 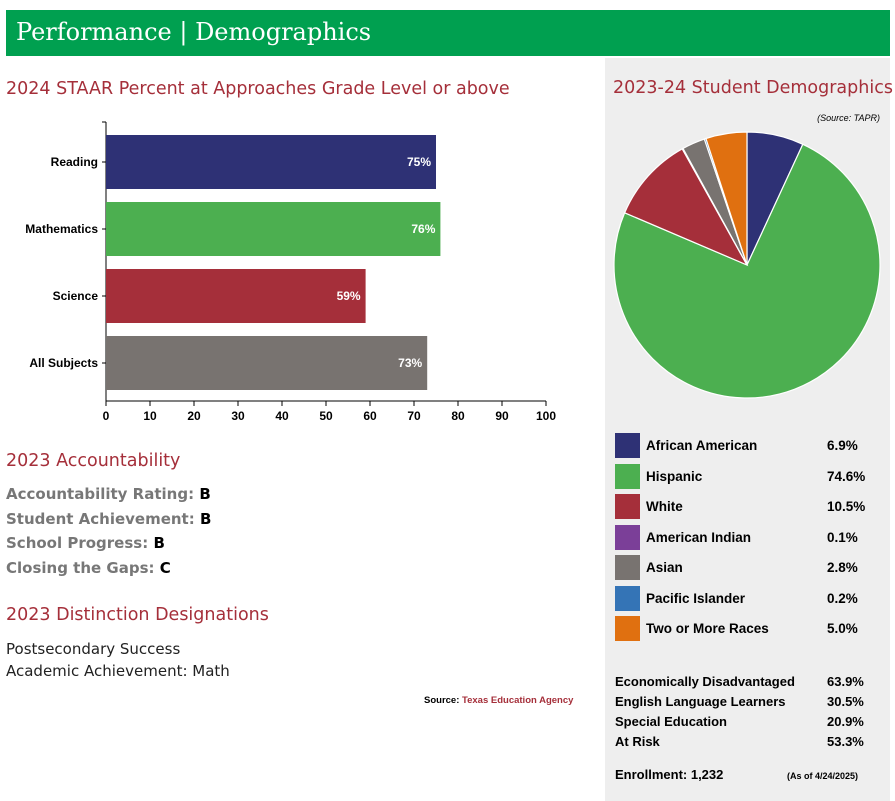 What do you see at coordinates (93, 461) in the screenshot?
I see `accountability-title: 2023 Accountability` at bounding box center [93, 461].